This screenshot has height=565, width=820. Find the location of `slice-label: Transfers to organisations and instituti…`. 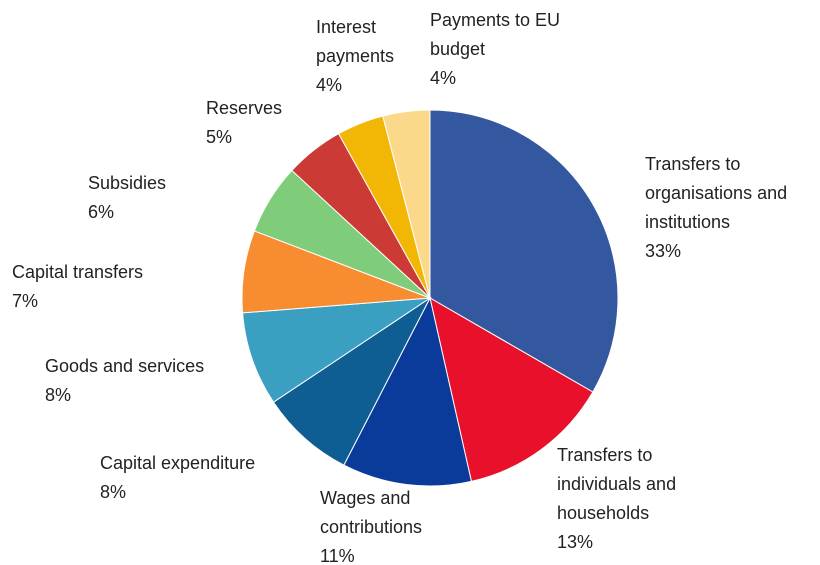

slice-label: Transfers to organisations and instituti… is located at coordinates (732, 208).